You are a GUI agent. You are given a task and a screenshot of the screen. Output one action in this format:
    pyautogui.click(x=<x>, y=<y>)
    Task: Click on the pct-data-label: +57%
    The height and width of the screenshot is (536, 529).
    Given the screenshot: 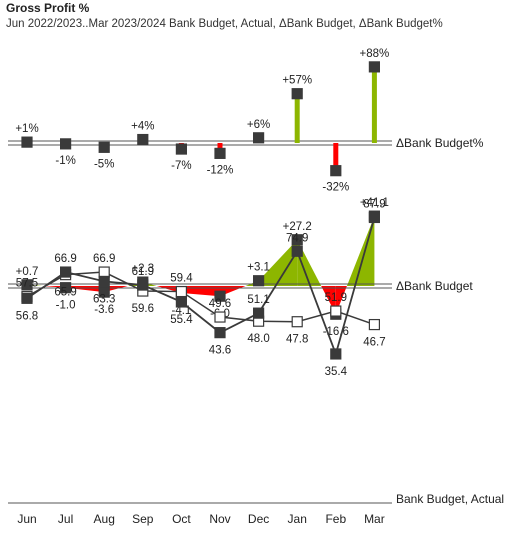 What is the action you would take?
    pyautogui.click(x=297, y=81)
    